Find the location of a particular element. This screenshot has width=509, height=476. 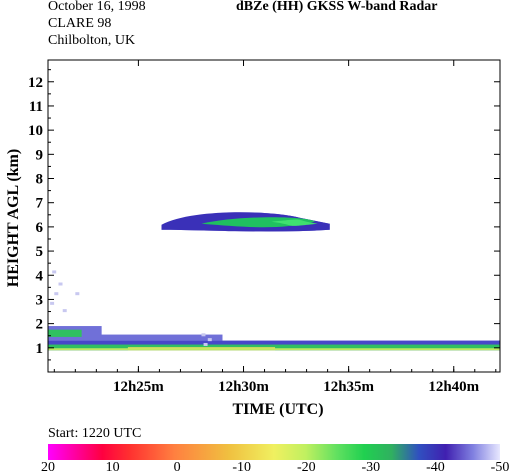

low-cloud-base is located at coordinates (274, 349).